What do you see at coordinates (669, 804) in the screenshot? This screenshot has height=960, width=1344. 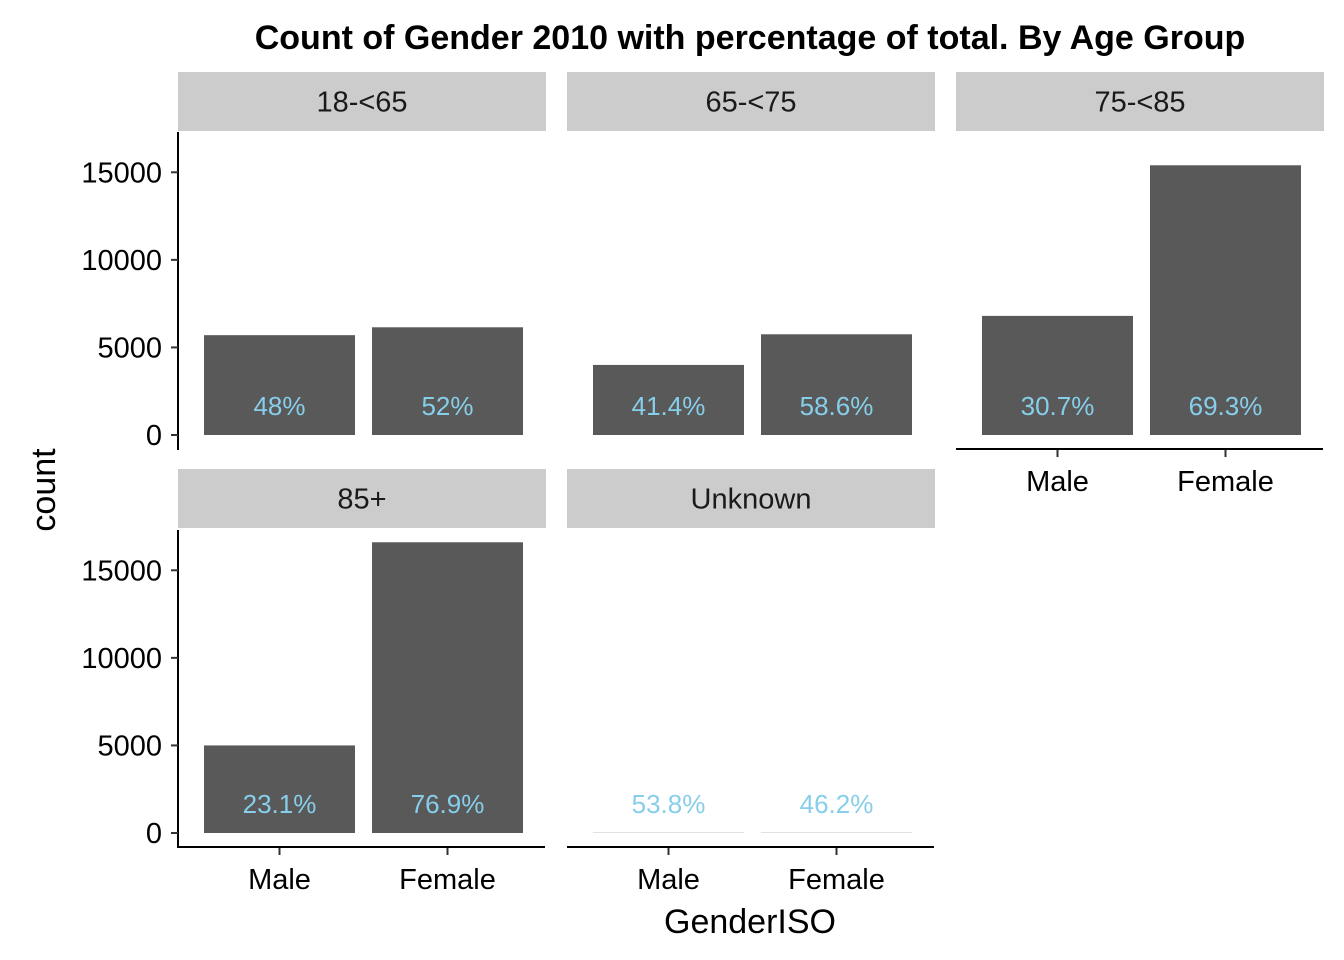 I see `bar-percent-label: 53.8%` at bounding box center [669, 804].